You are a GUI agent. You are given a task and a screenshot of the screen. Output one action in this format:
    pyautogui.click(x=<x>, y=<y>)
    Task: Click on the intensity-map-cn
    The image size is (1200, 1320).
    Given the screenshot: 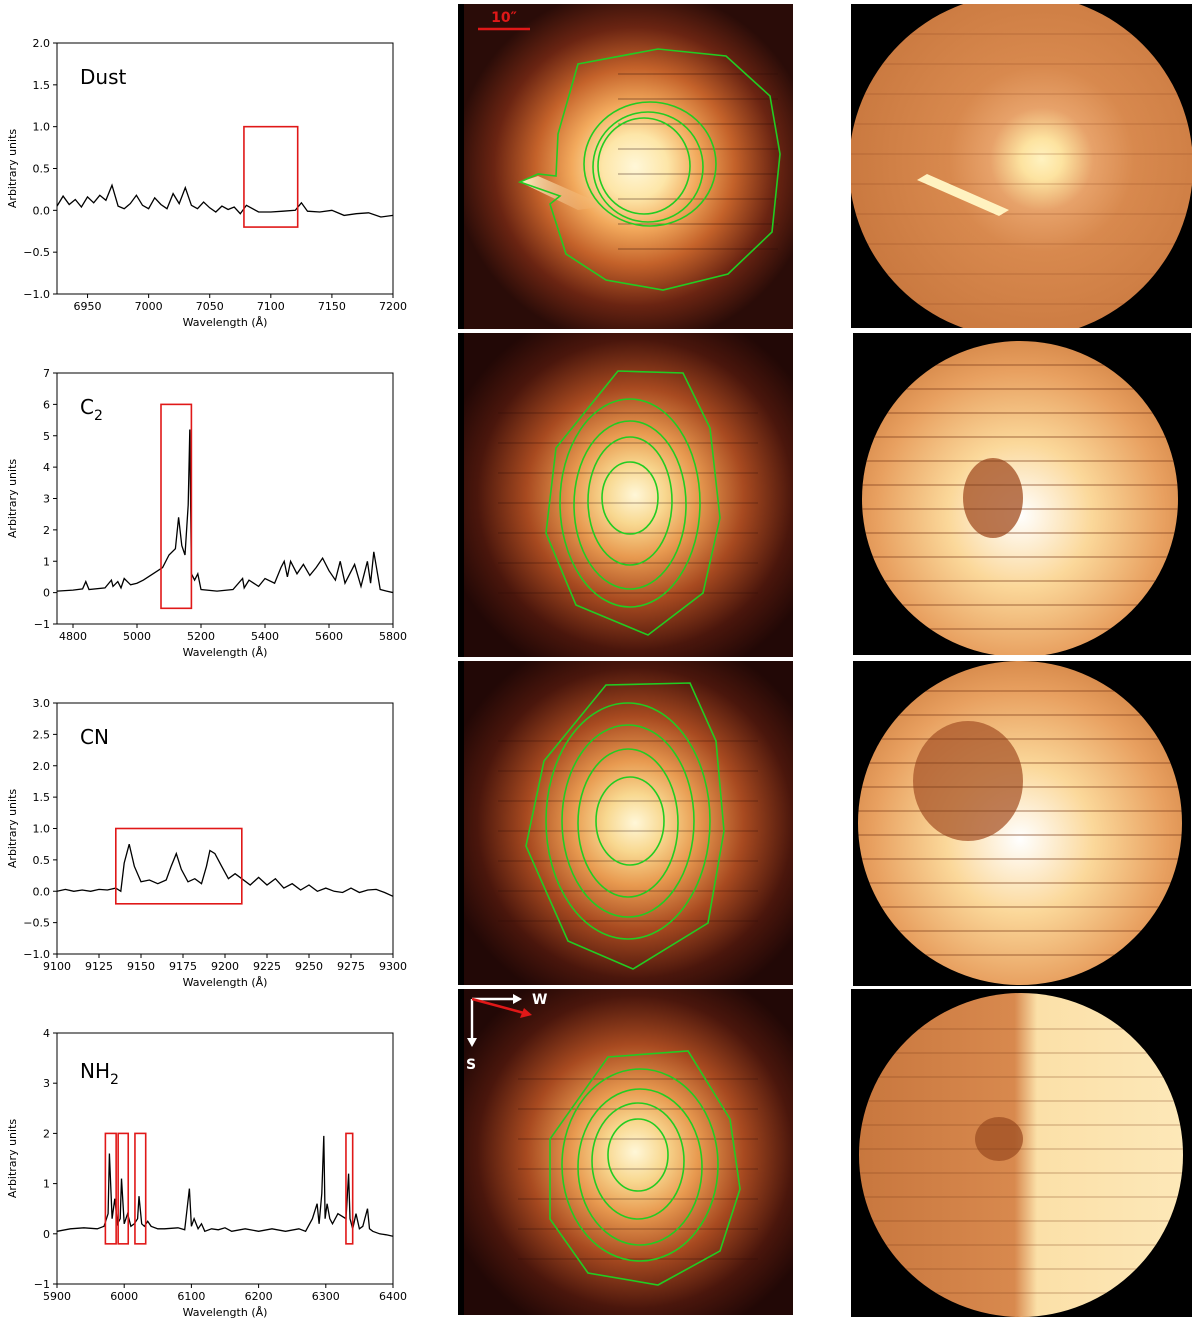 What is the action you would take?
    pyautogui.click(x=625, y=823)
    